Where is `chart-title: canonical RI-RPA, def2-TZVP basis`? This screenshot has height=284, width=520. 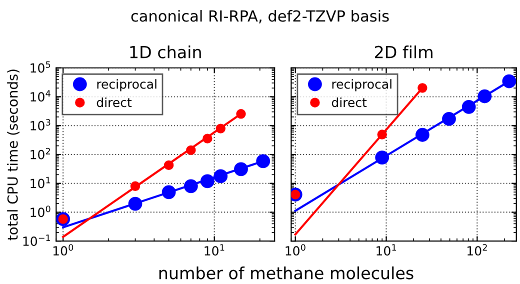
chart-title: canonical RI-RPA, def2-TZVP basis is located at coordinates (260, 17).